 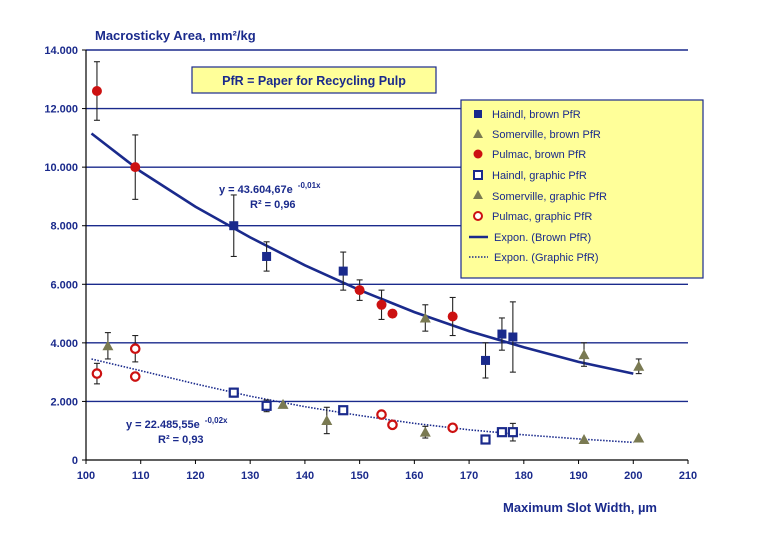 I want to click on y-tick-label: 8.000, so click(x=64, y=227).